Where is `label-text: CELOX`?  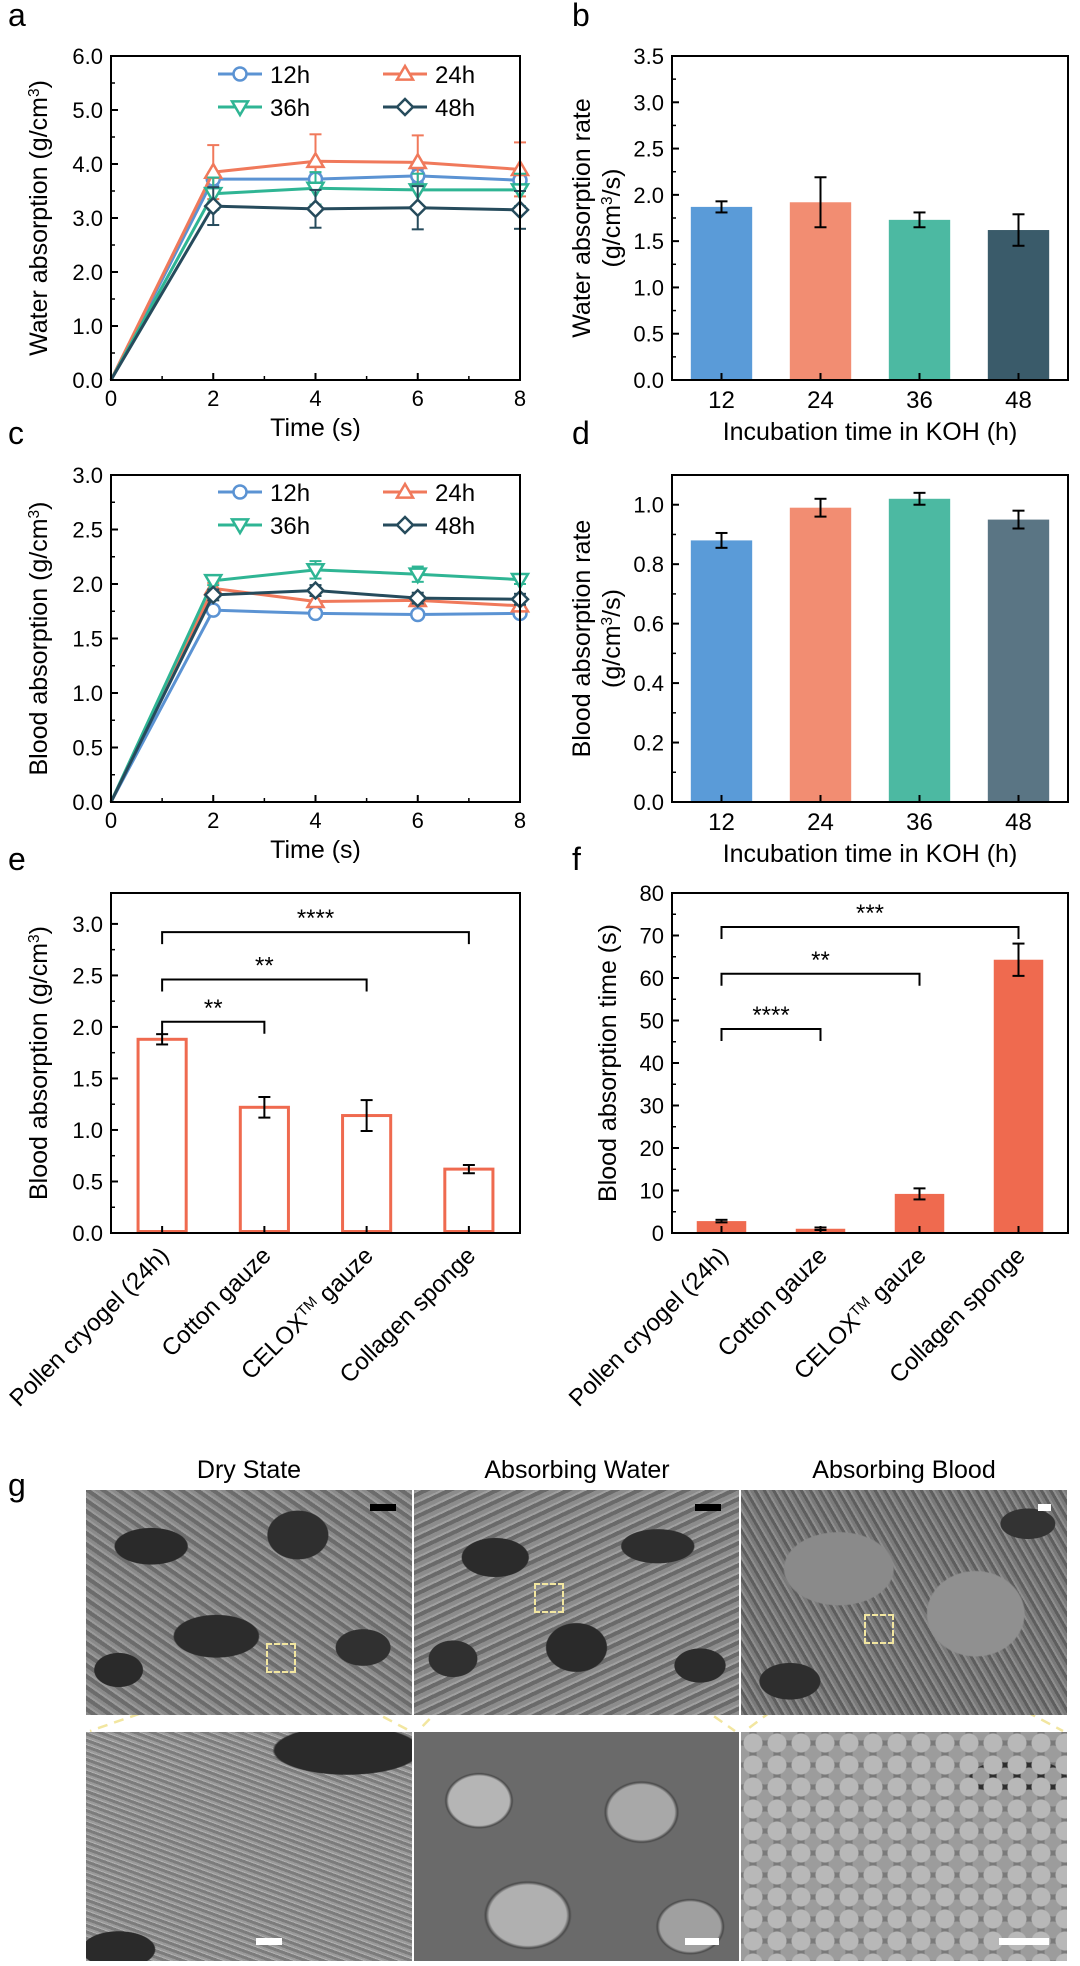
label-text: CELOX is located at coordinates (274, 1346).